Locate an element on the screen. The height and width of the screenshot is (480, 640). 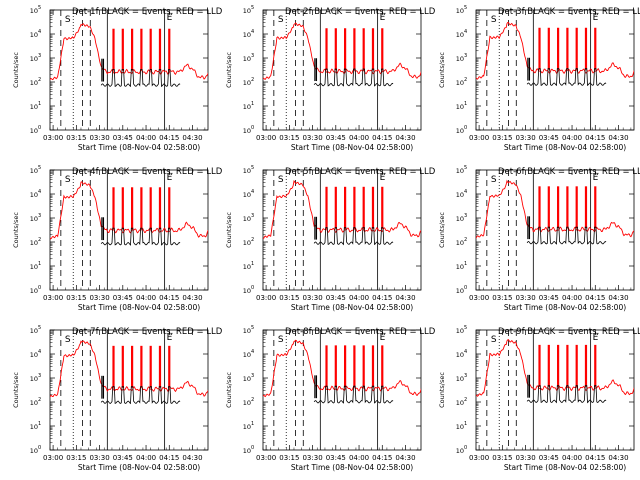
x-tick-label: 03:15 is located at coordinates (502, 298).